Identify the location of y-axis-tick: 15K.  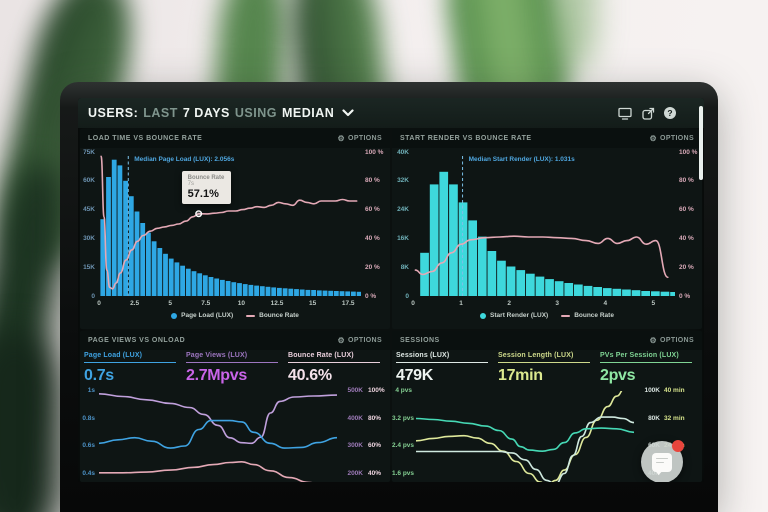
(89, 267).